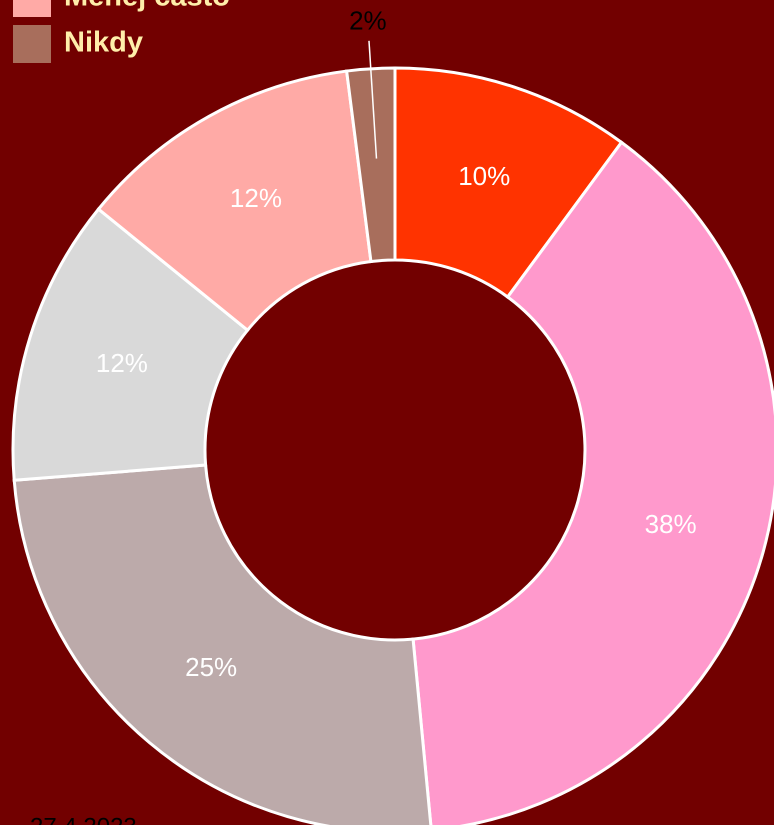  What do you see at coordinates (368, 21) in the screenshot?
I see `data-label: 2%` at bounding box center [368, 21].